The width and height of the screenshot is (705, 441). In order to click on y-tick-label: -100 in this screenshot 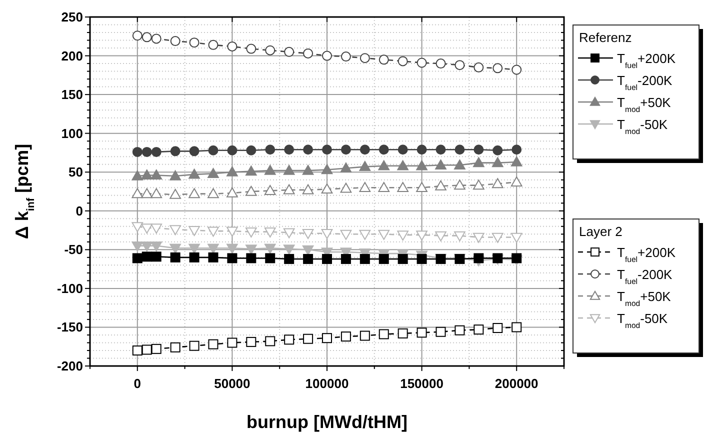, I will do `click(69, 288)`.